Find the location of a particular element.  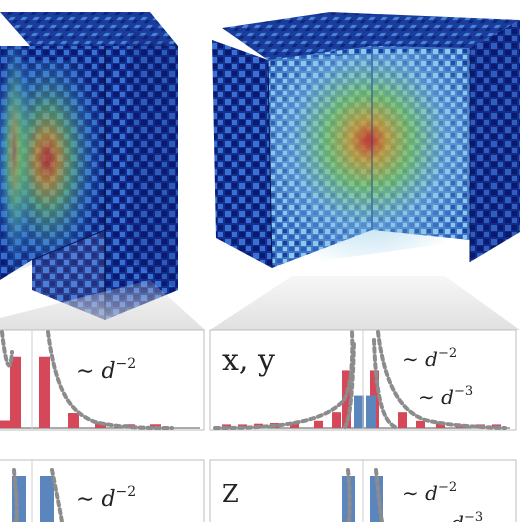

fit-curve-bottom-left-left is located at coordinates (15, 495).